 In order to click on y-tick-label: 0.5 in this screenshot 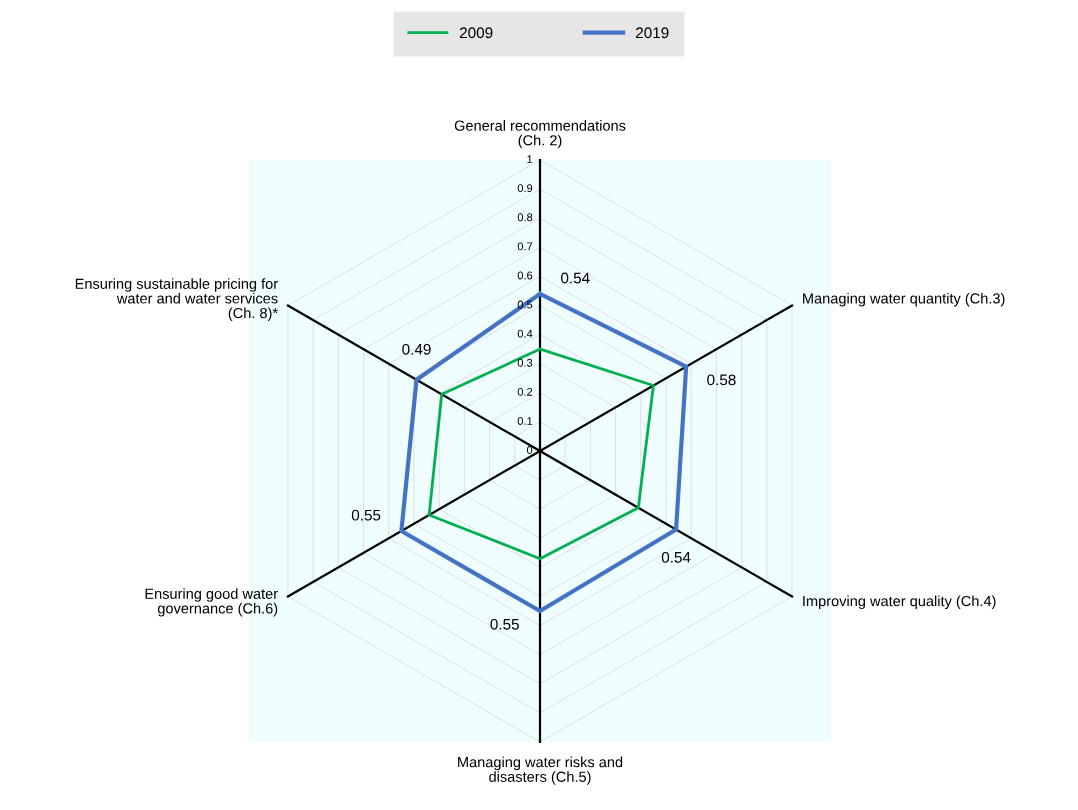, I will do `click(525, 304)`.